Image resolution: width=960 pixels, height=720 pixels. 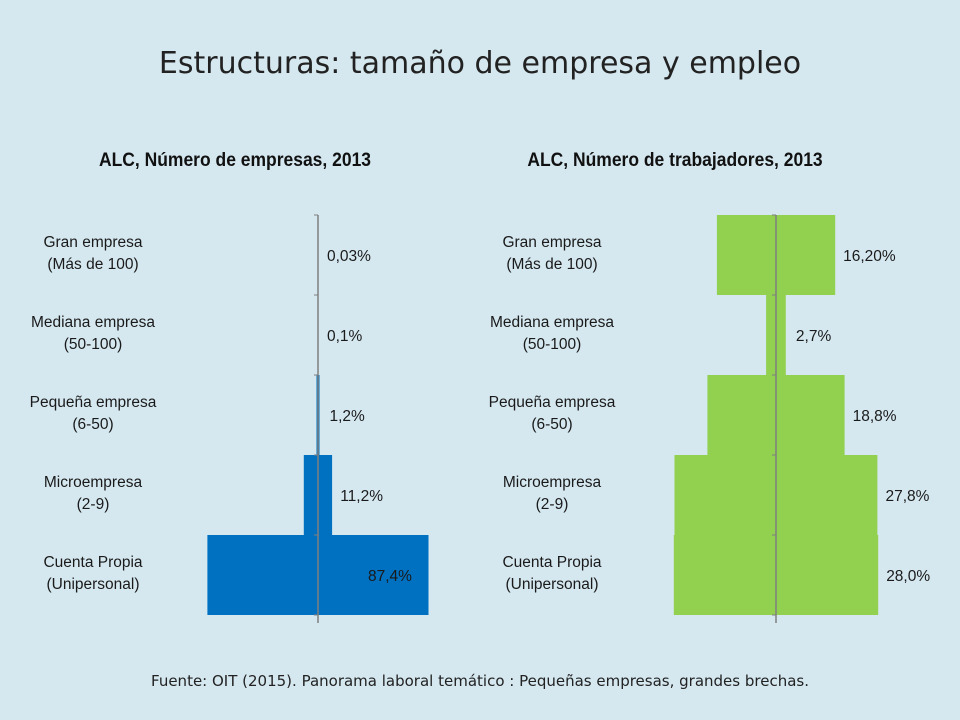 I want to click on left-category-sublabel: (Más de 100), so click(x=92, y=264).